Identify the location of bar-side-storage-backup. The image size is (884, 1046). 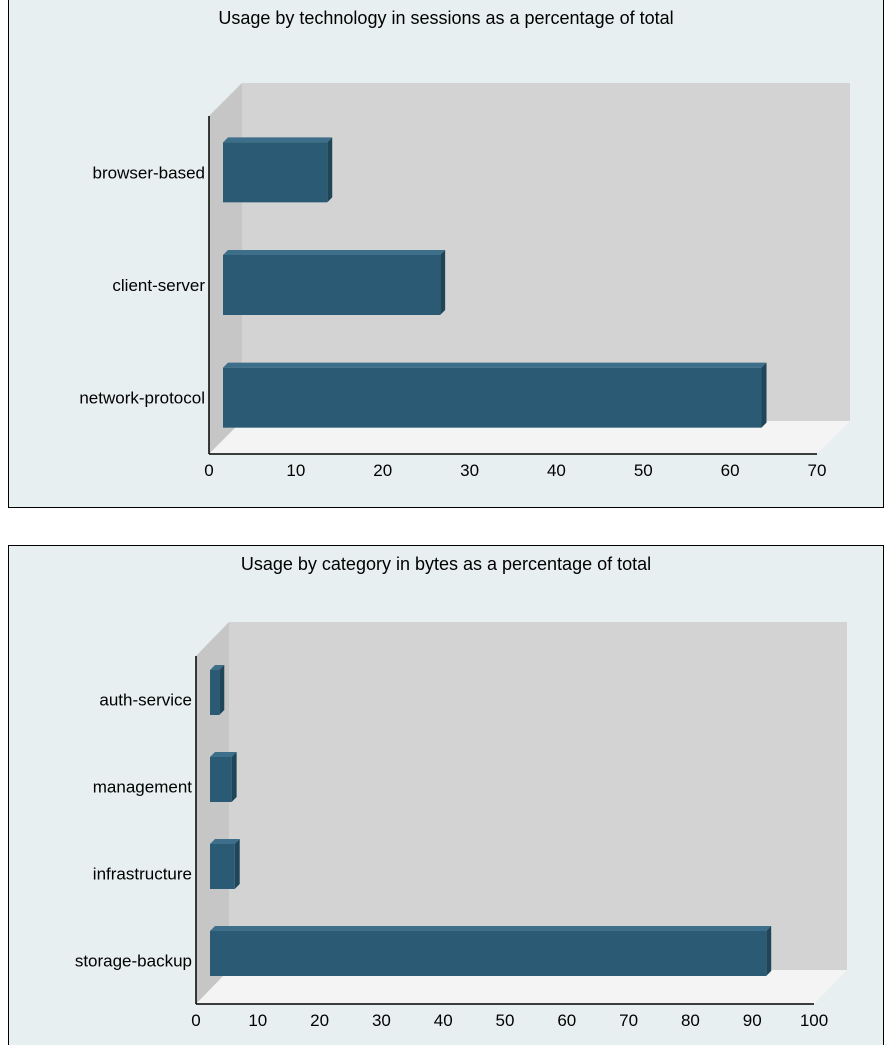
(769, 951).